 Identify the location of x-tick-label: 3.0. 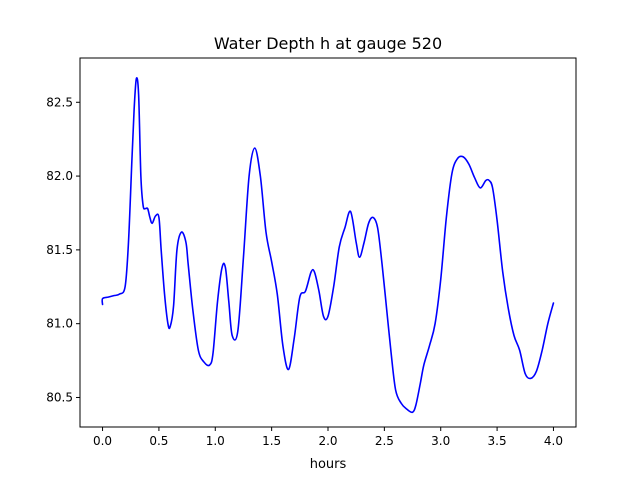
(440, 441).